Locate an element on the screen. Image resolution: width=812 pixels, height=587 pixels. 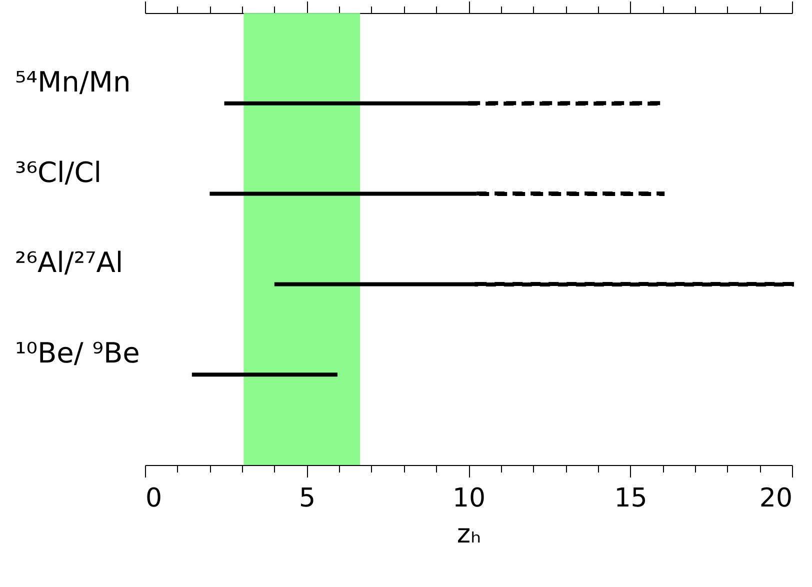
y-tick-label: ⁵⁴Mn/Mn is located at coordinates (73, 81).